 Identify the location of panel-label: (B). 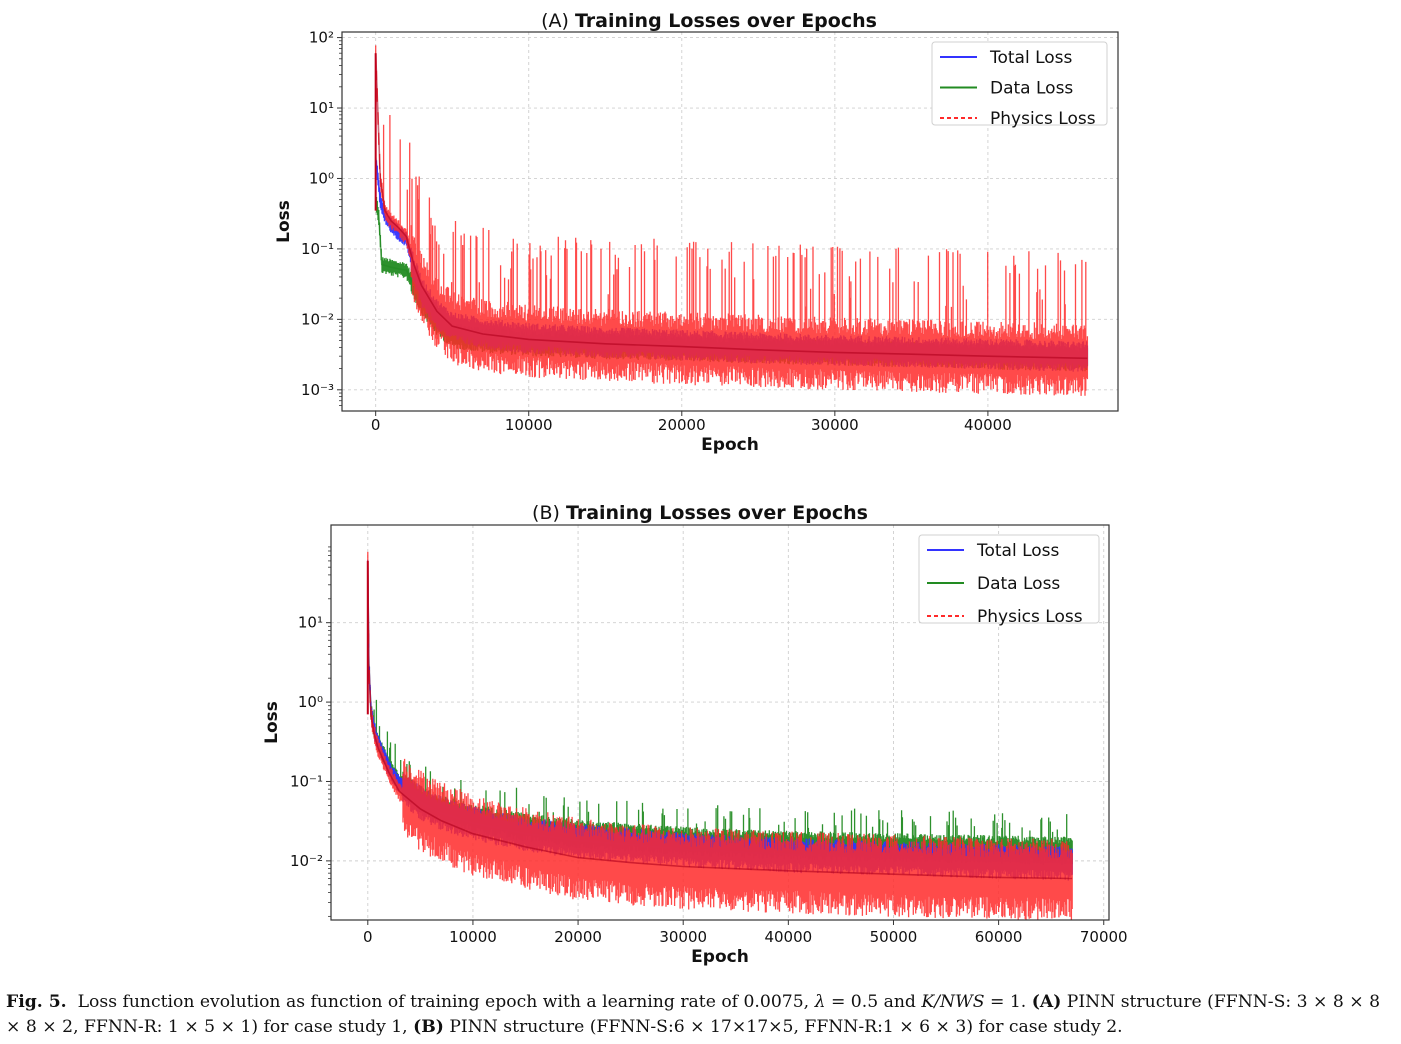
(549, 513).